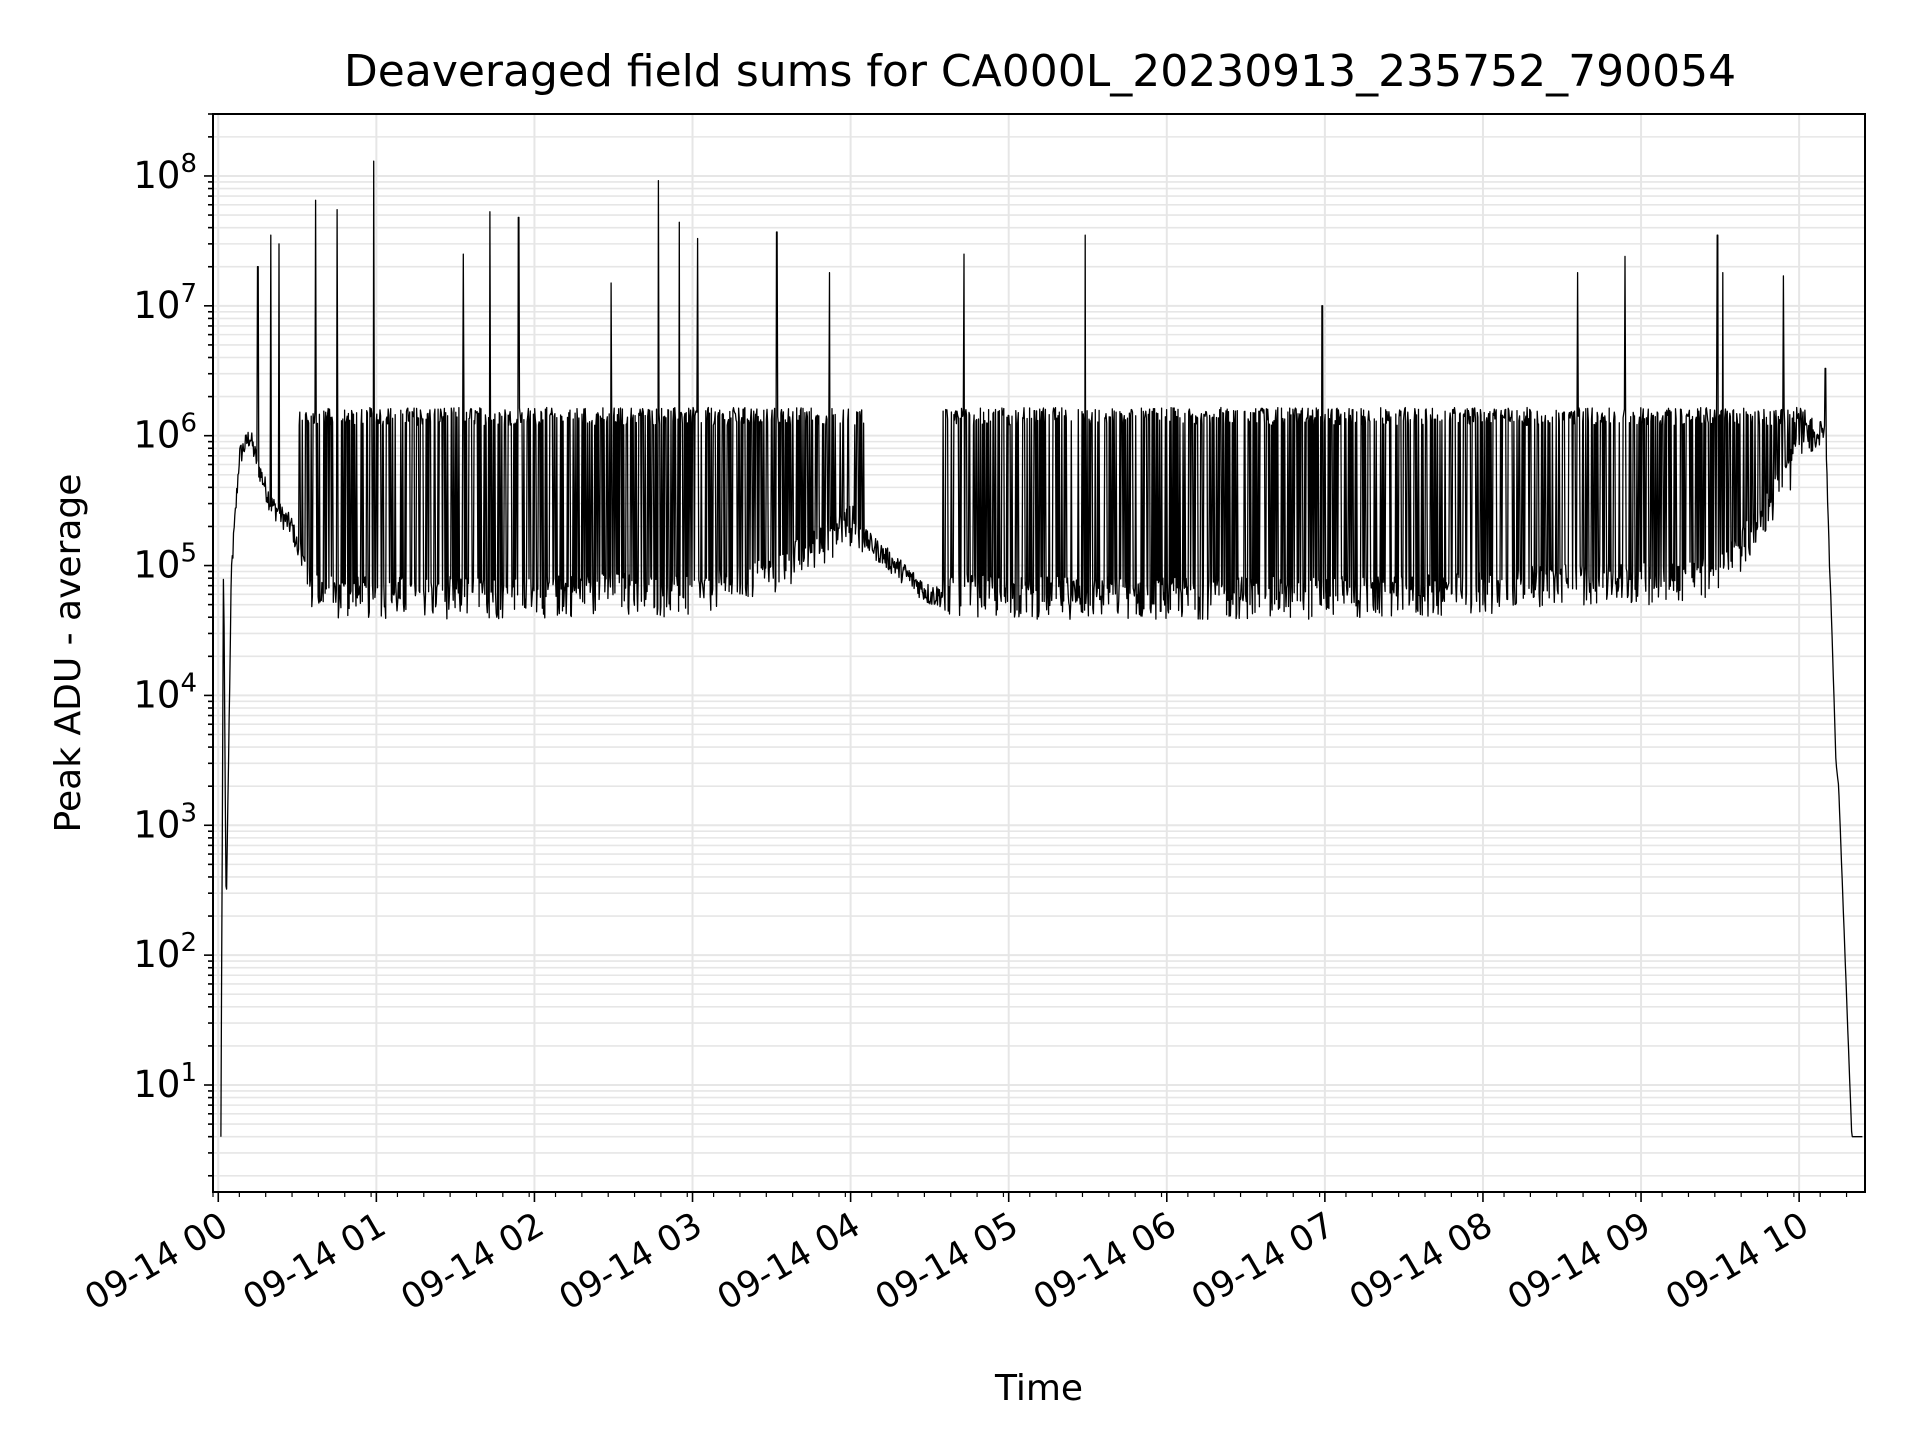 This screenshot has height=1440, width=1920. I want to click on y-tick-label: 106, so click(165, 433).